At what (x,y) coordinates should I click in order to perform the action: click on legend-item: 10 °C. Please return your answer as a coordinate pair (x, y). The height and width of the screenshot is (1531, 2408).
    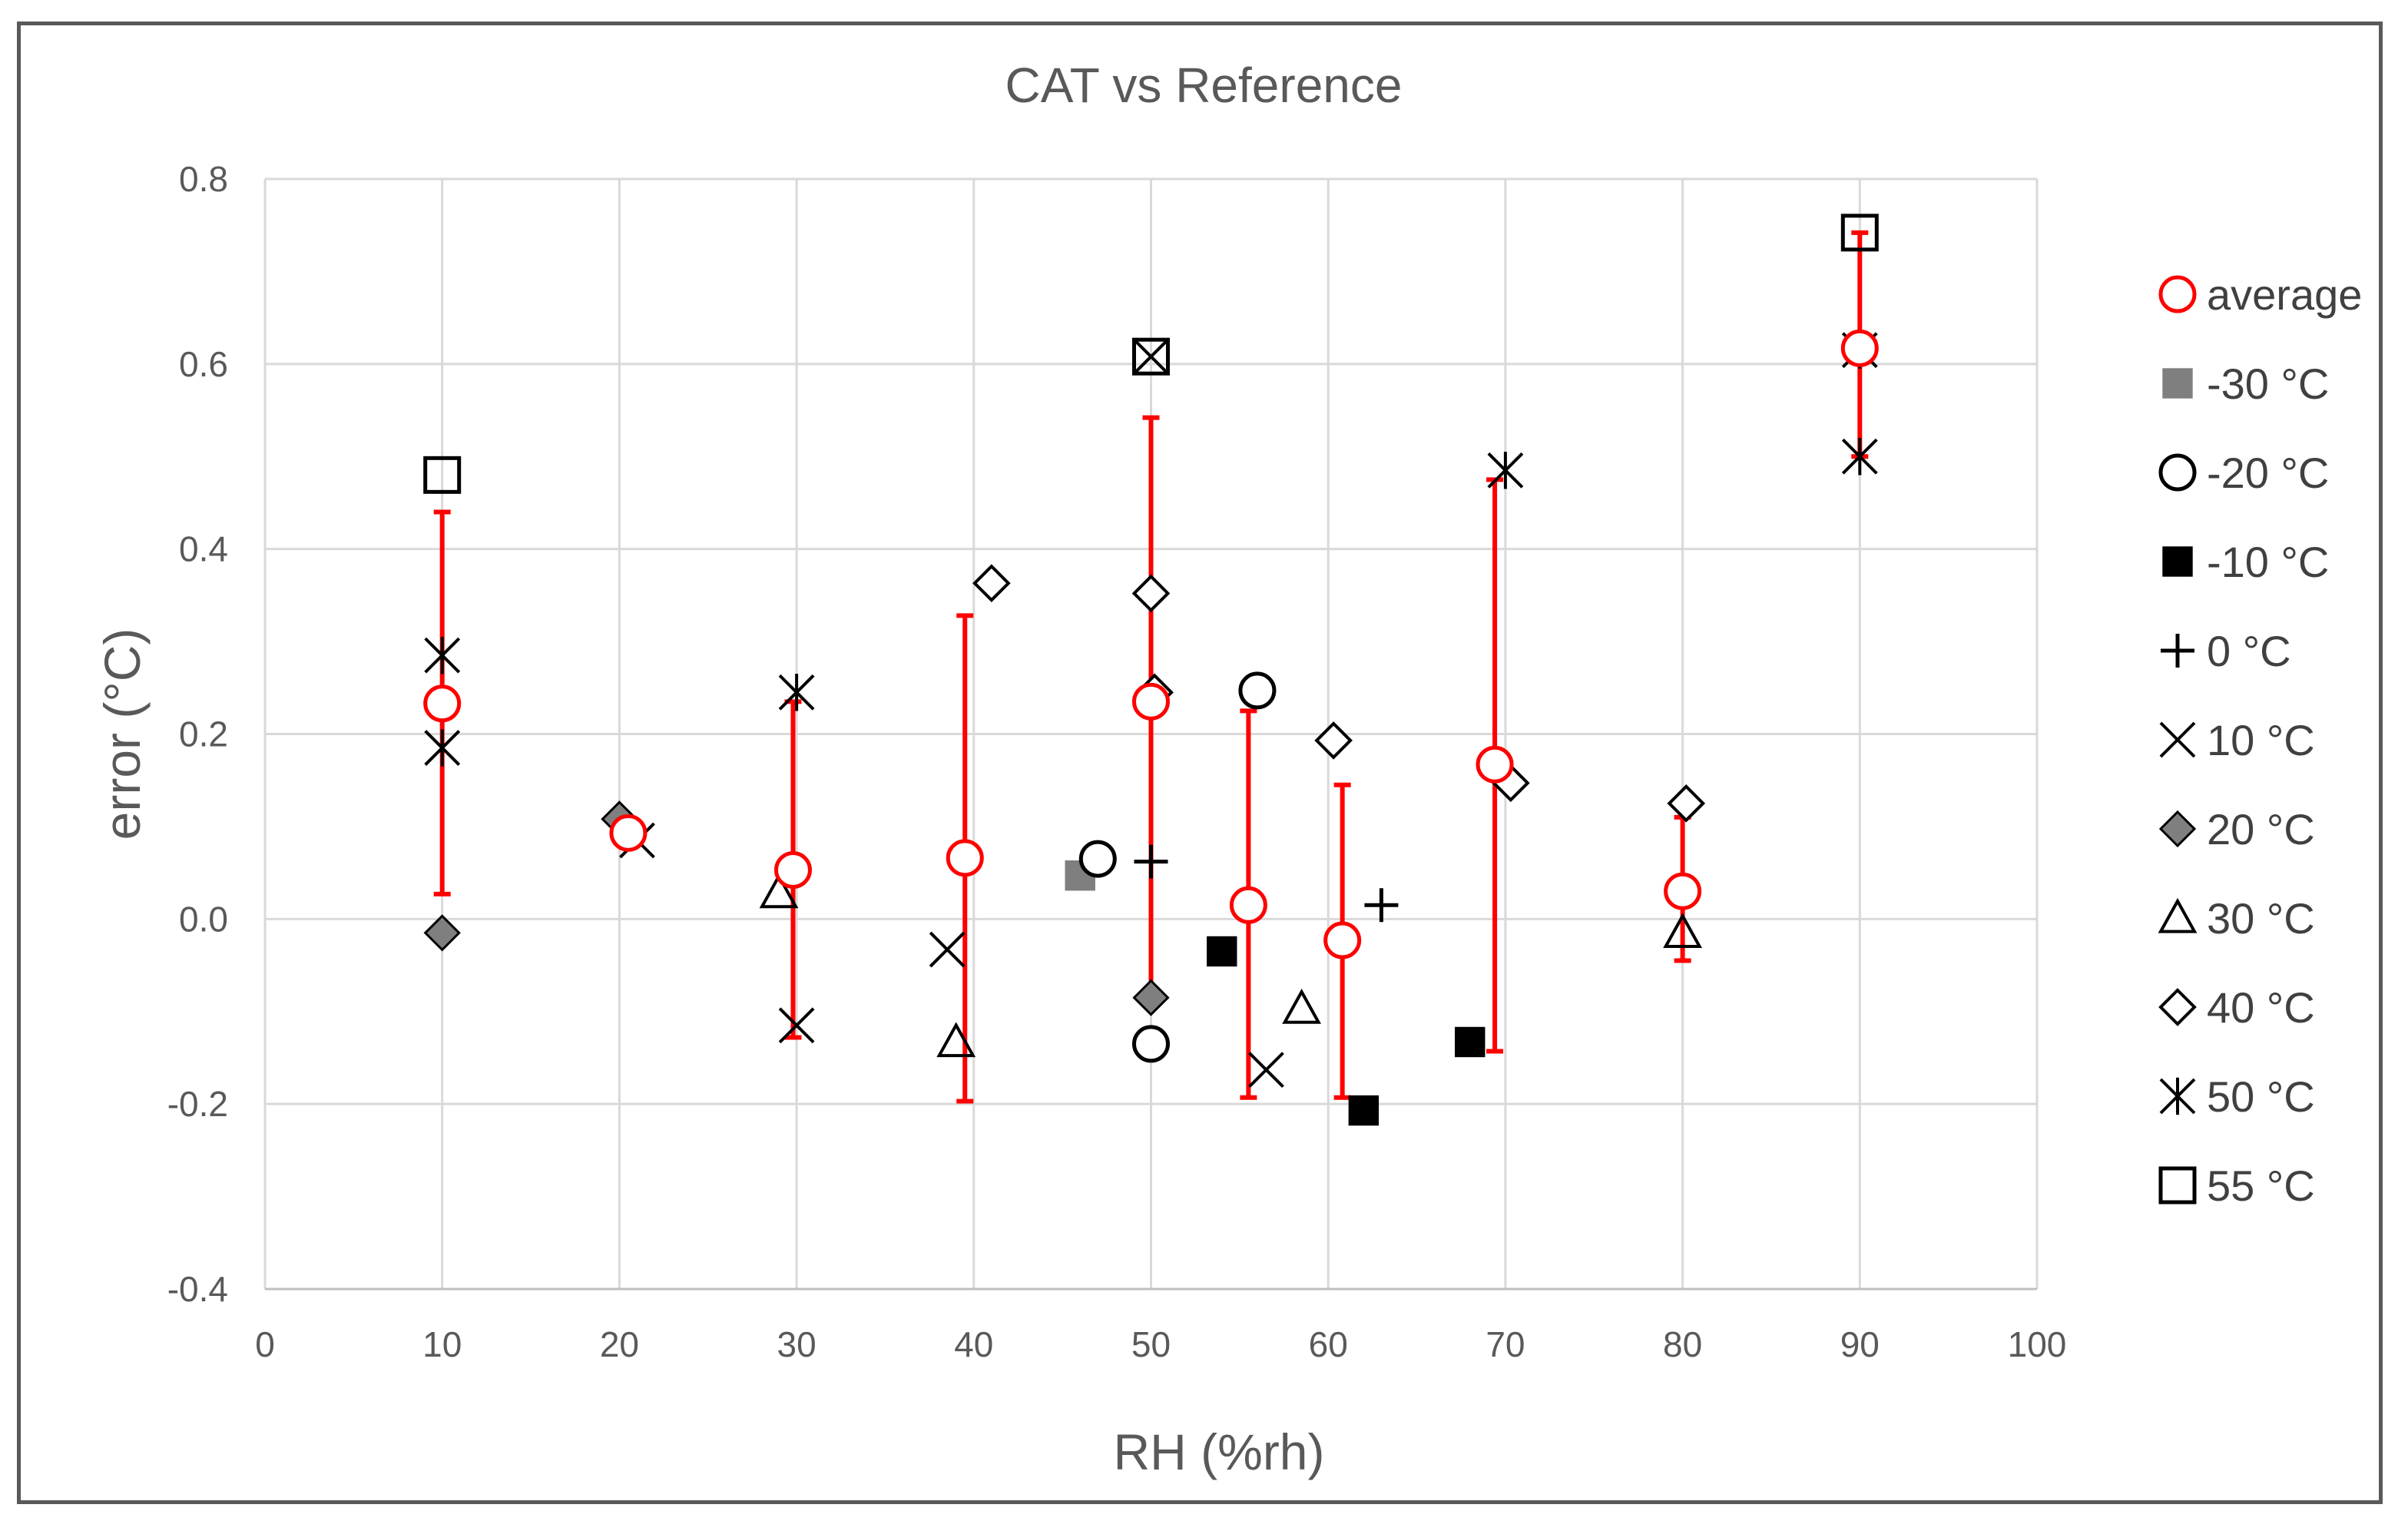
    Looking at the image, I should click on (2237, 740).